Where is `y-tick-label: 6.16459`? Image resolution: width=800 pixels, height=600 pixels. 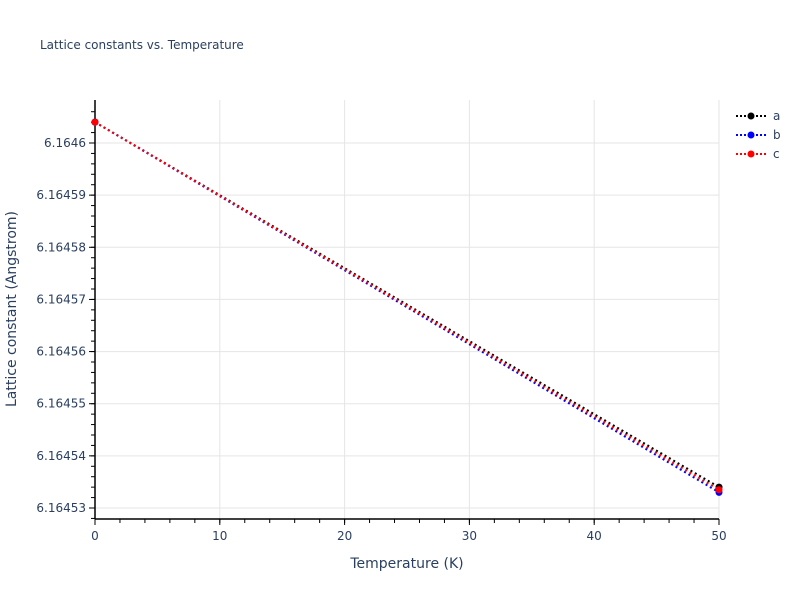 y-tick-label: 6.16459 is located at coordinates (61, 195).